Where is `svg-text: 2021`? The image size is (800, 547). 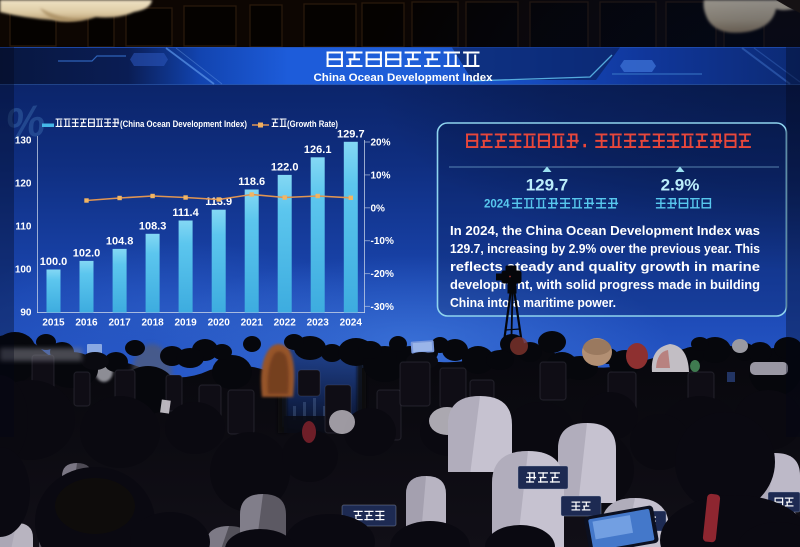 svg-text: 2021 is located at coordinates (252, 323).